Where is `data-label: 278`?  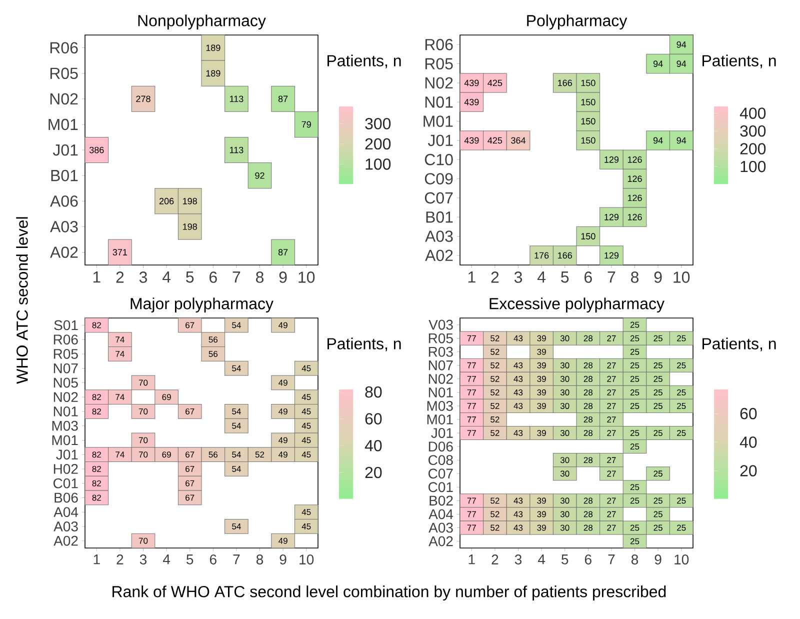 data-label: 278 is located at coordinates (143, 99).